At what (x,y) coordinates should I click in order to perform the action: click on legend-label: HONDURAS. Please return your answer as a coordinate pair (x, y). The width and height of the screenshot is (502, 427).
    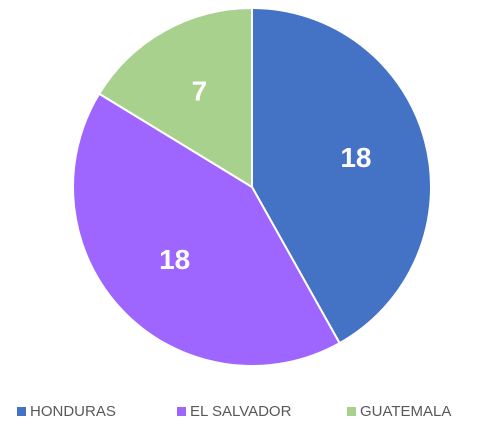
    Looking at the image, I should click on (73, 411).